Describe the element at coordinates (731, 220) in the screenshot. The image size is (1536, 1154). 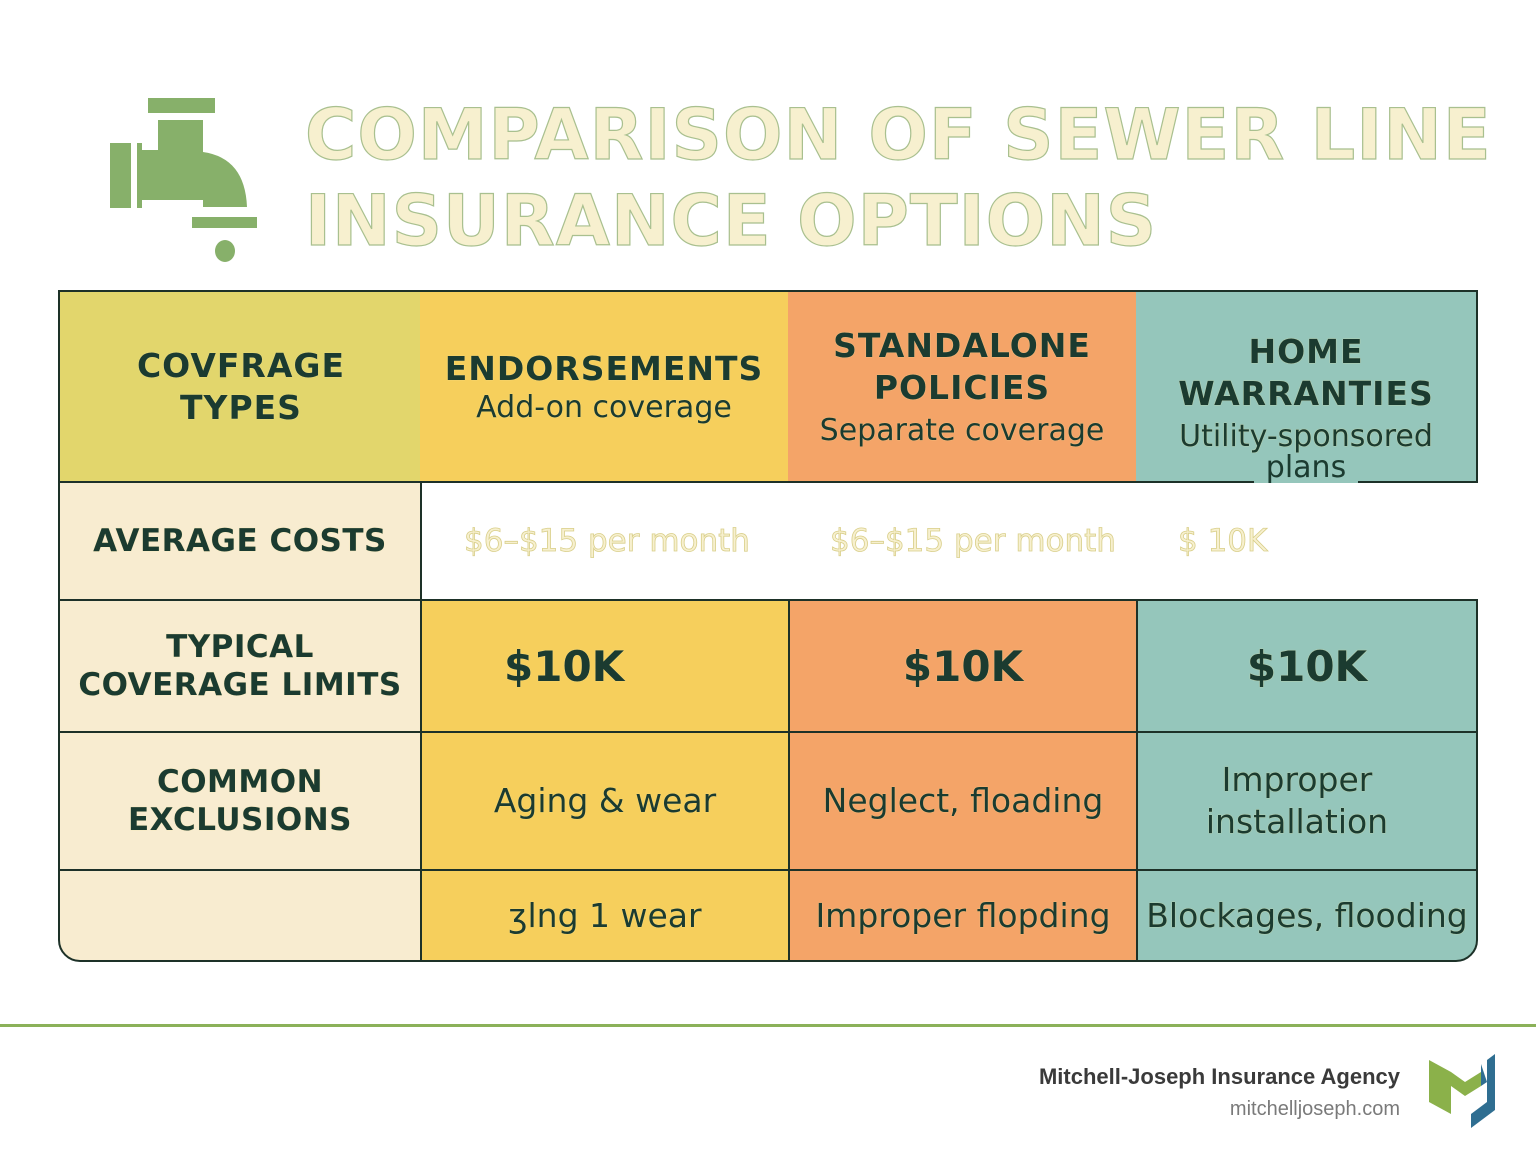
I see `title-line-2: INSURANCE OPTIONS` at that location.